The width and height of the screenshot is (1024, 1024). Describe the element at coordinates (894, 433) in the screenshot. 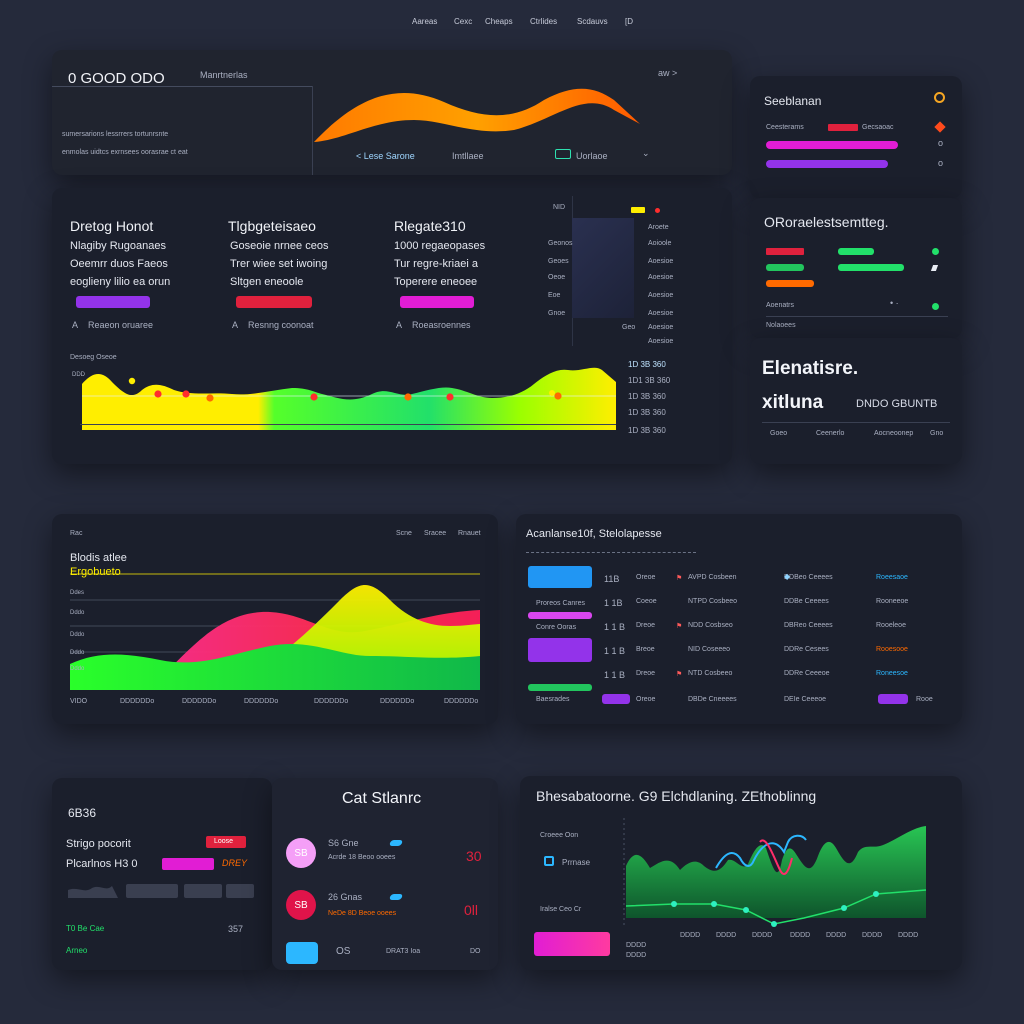

I see `right-bottom-footer-item: Aocneoonep` at that location.